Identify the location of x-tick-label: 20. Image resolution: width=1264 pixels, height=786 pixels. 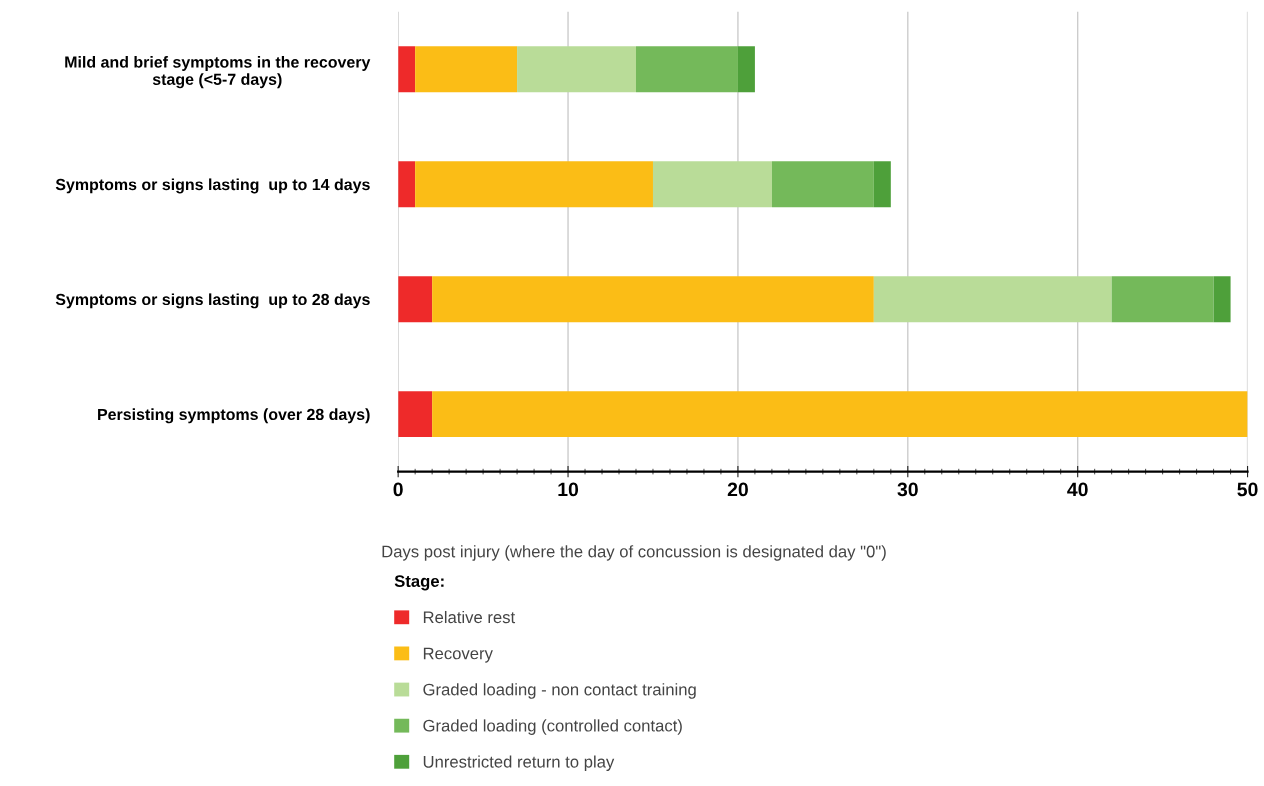
(737, 489).